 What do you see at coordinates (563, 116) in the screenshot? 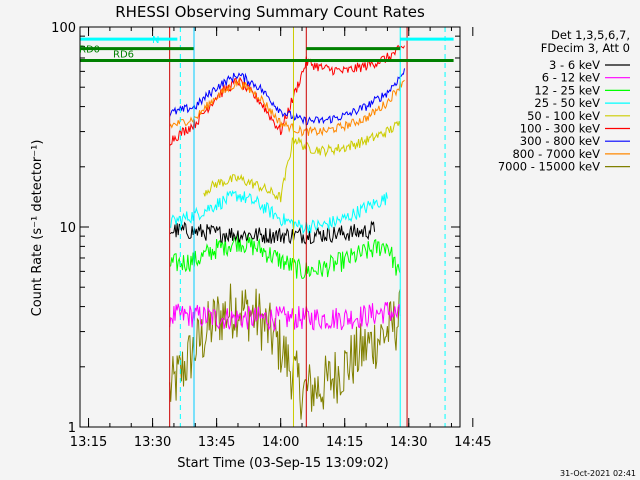
I see `legend-item-label: 50 - 100 keV` at bounding box center [563, 116].